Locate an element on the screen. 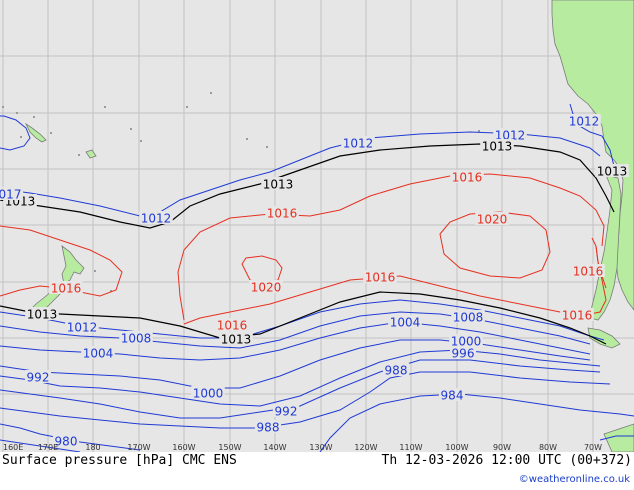  isobar-label: 1008 is located at coordinates (468, 318).